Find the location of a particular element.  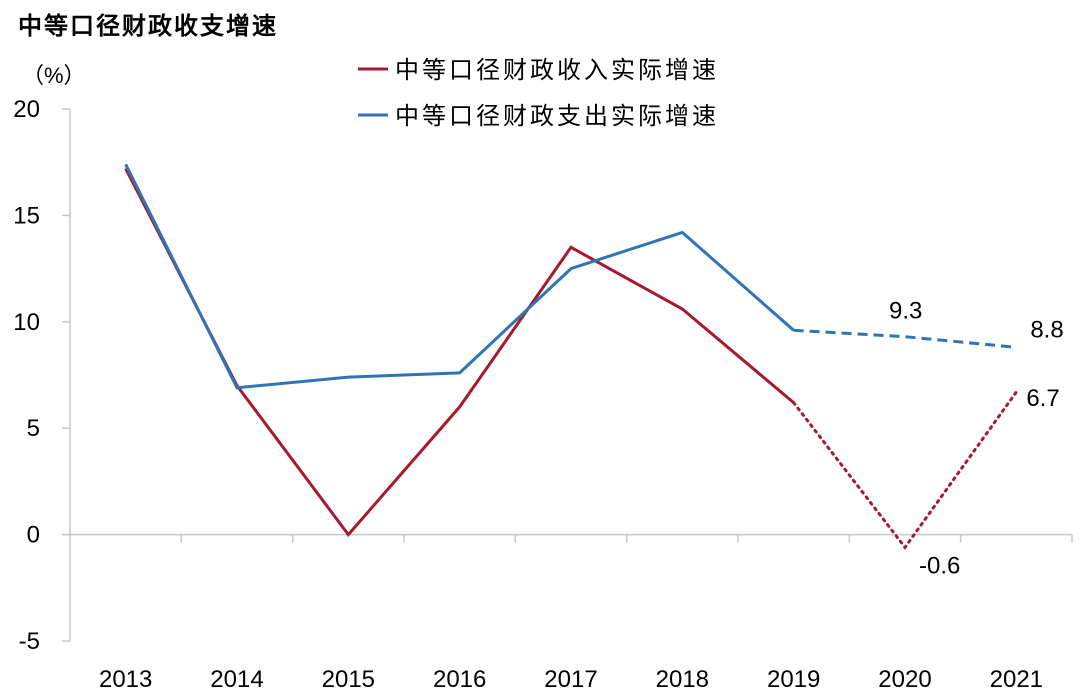

y-tick-label: 15 is located at coordinates (26, 215).